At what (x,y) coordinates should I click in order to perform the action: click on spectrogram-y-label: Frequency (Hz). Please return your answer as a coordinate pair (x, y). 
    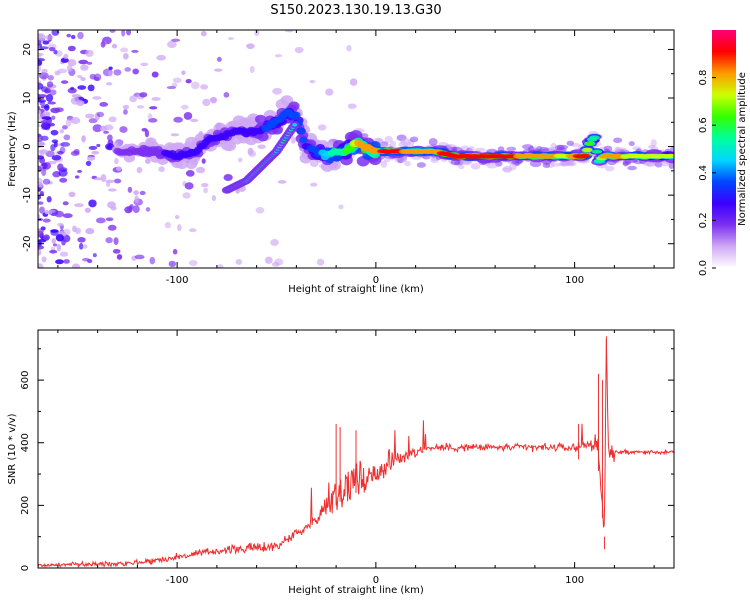
    Looking at the image, I should click on (12, 149).